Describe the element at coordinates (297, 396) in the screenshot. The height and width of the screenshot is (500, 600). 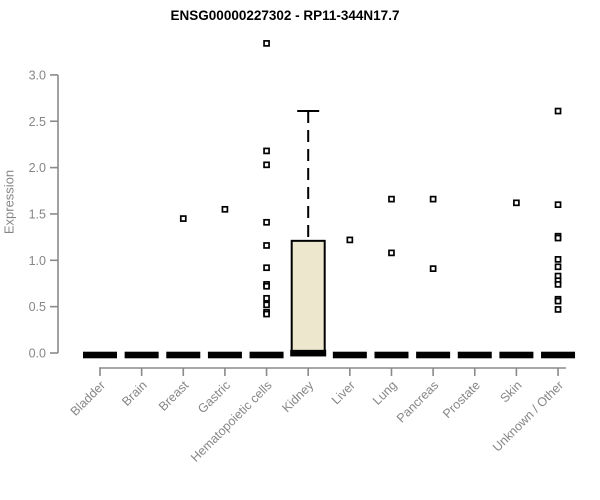
I see `category-tick-label: Kidney` at that location.